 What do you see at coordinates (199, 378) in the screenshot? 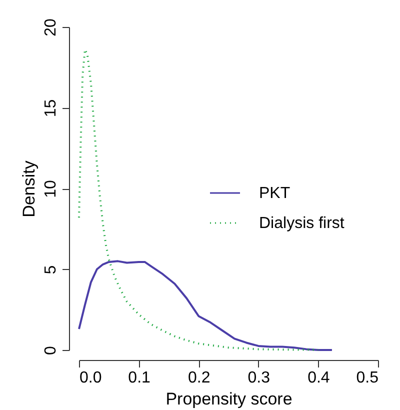
I see `x-tick-label: 0.2` at bounding box center [199, 378].